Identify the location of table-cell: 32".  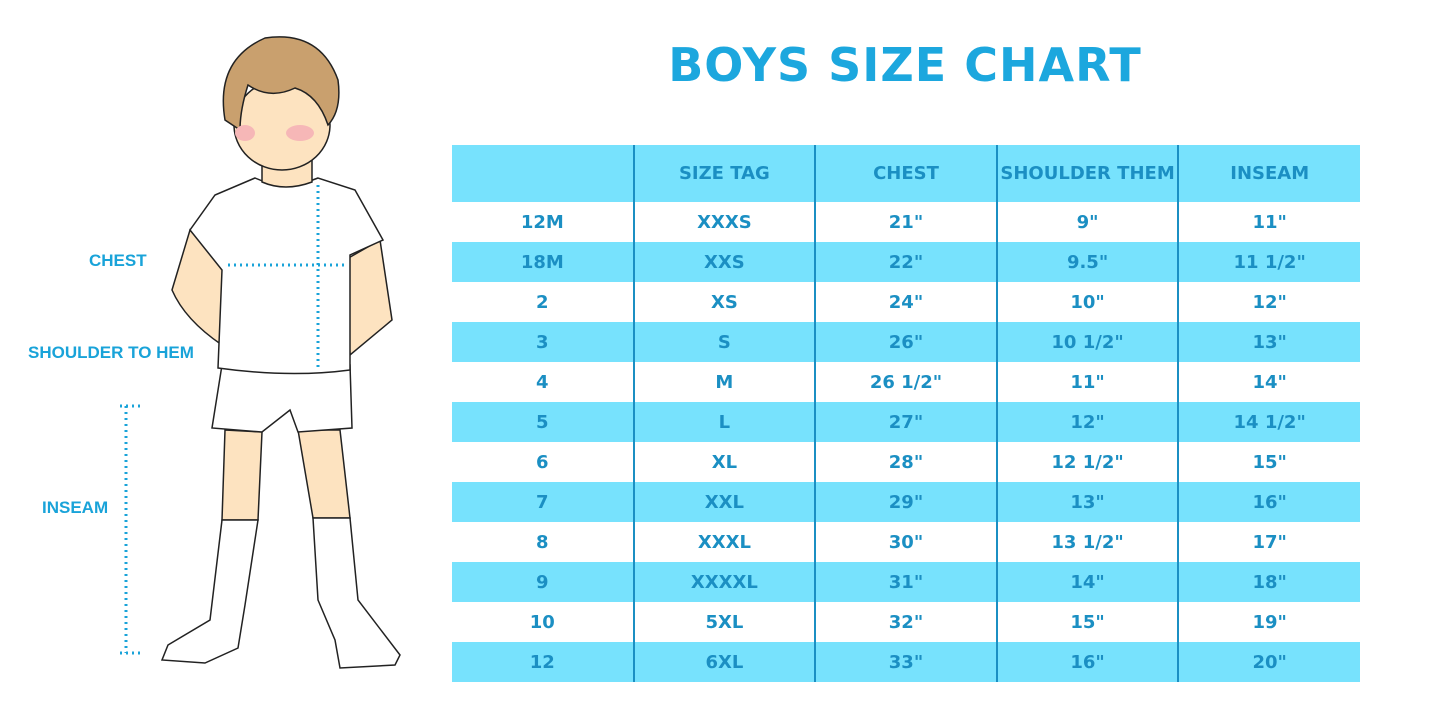
(905, 622).